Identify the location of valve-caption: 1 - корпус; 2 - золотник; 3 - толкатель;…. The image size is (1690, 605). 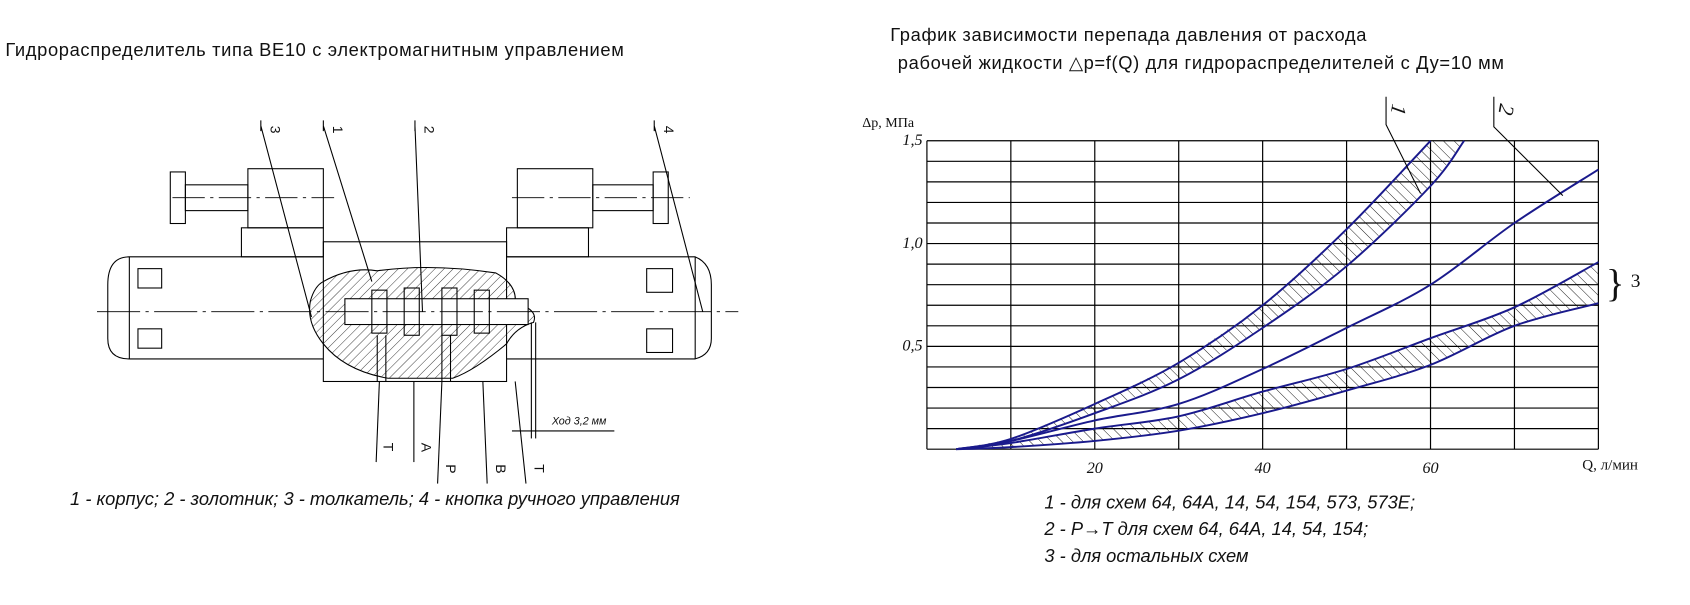
(375, 498).